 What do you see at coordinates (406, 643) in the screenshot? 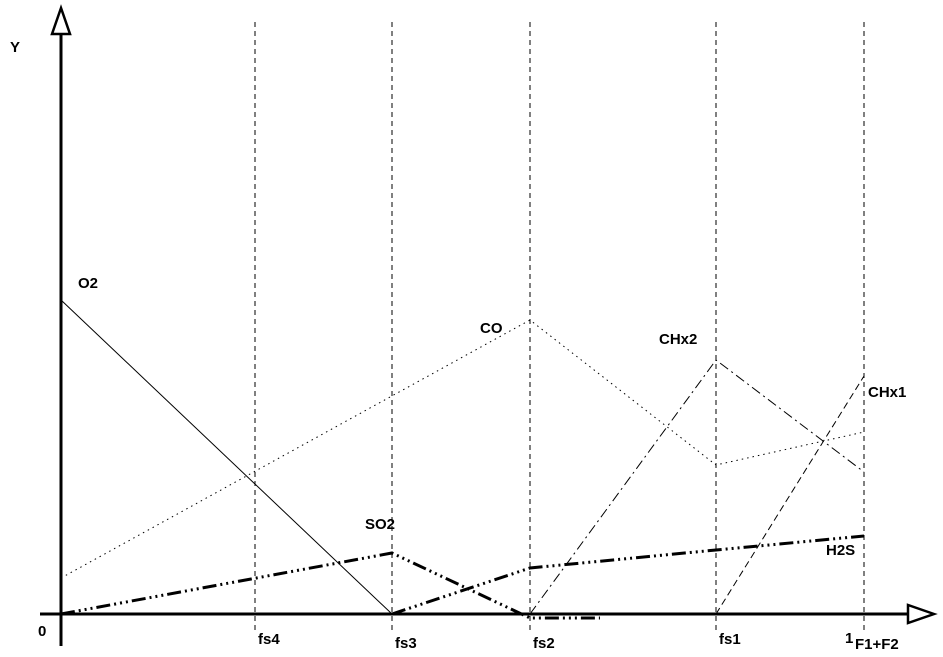
I see `tick-label-fs3: fs3` at bounding box center [406, 643].